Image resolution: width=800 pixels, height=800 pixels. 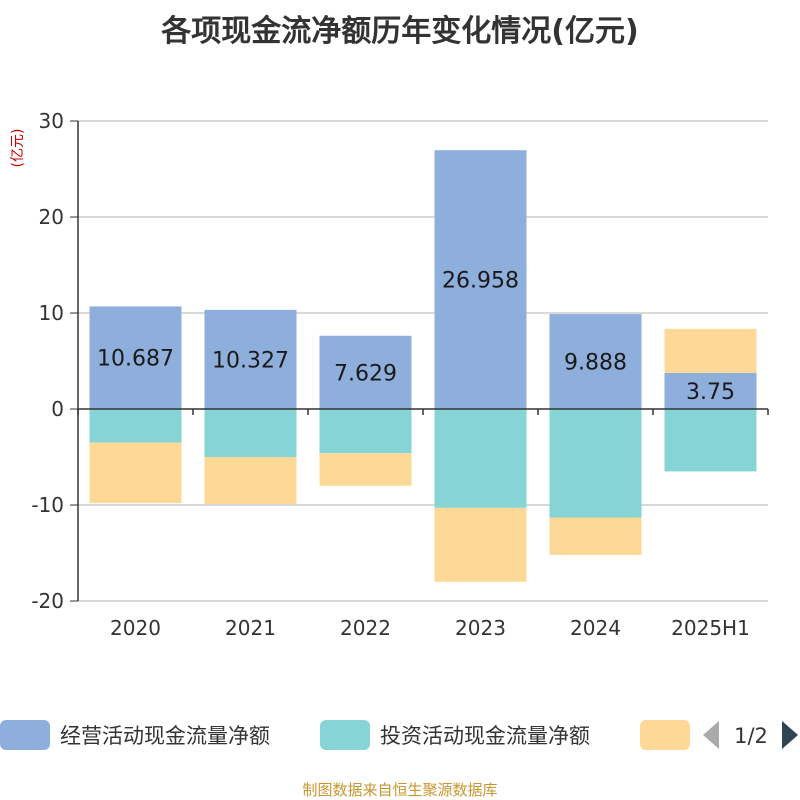 What do you see at coordinates (135, 628) in the screenshot?
I see `x-tick-label-2020: 2020` at bounding box center [135, 628].